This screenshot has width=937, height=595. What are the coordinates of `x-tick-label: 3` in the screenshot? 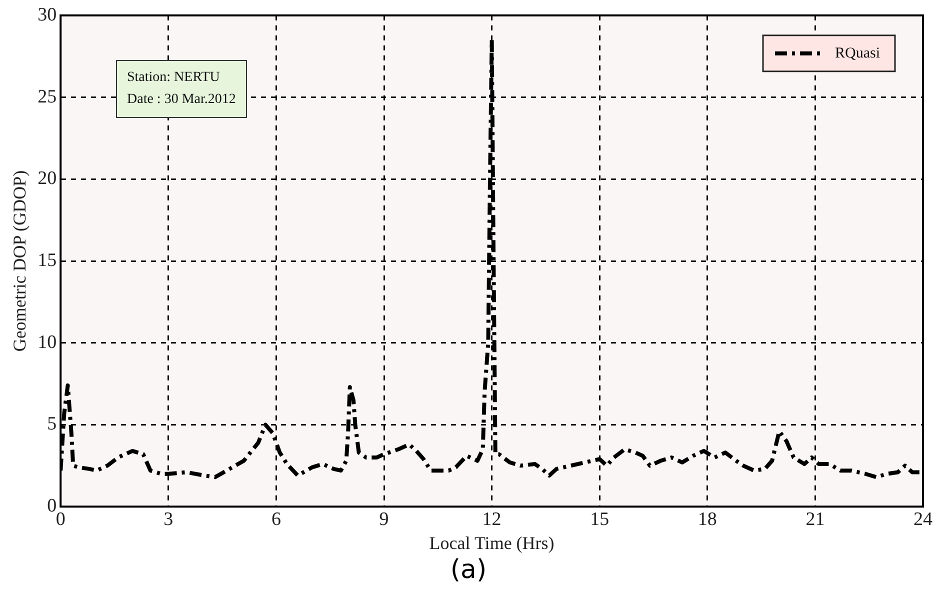 It's located at (169, 519).